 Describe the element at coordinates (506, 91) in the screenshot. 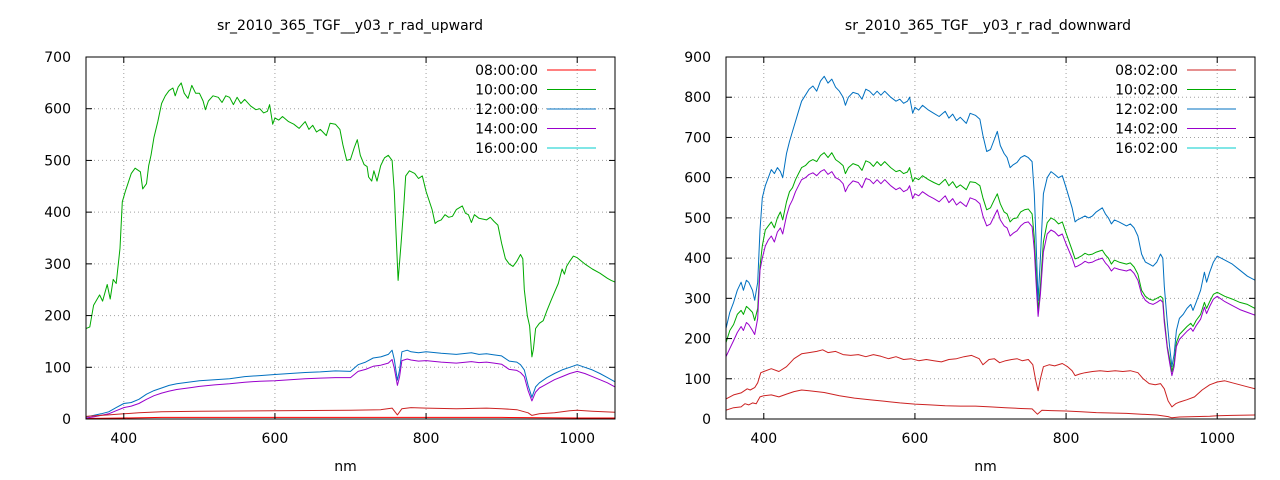

I see `legend-label: 10:00:00` at that location.